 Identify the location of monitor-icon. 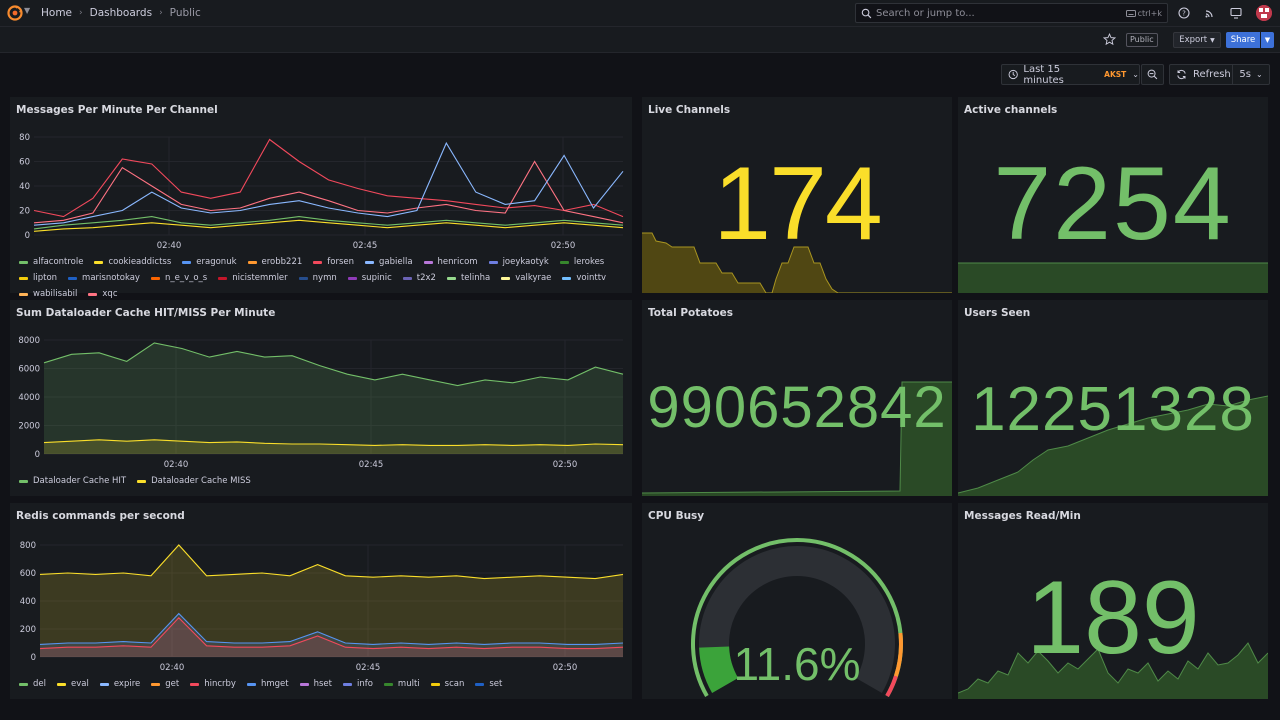
(1236, 13).